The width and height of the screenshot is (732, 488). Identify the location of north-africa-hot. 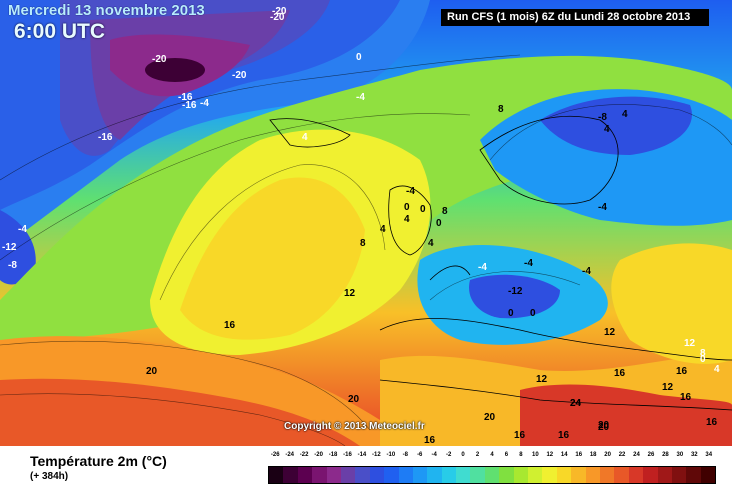
(626, 415).